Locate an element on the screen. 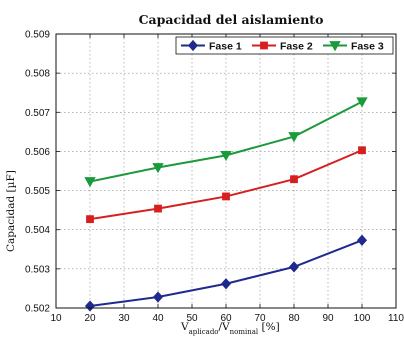 The width and height of the screenshot is (404, 338). x-tick-label: 90 is located at coordinates (328, 318).